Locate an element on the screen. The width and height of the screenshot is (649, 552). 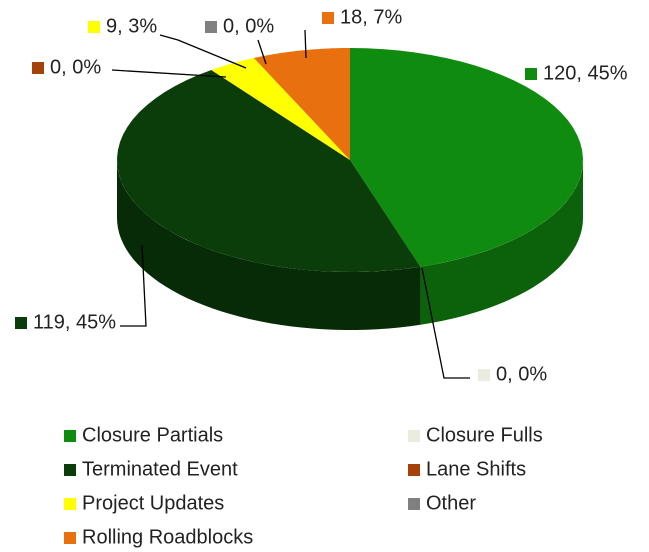
data-label: 9, 3% is located at coordinates (131, 26).